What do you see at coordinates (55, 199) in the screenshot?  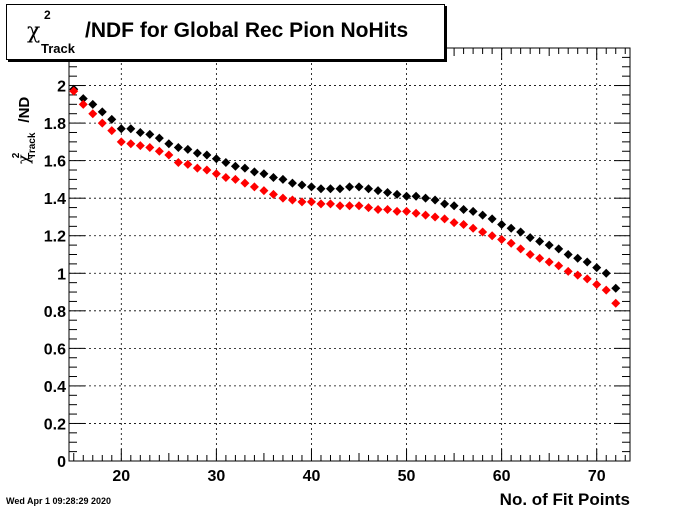 I see `y-tick-label: 1.4` at bounding box center [55, 199].